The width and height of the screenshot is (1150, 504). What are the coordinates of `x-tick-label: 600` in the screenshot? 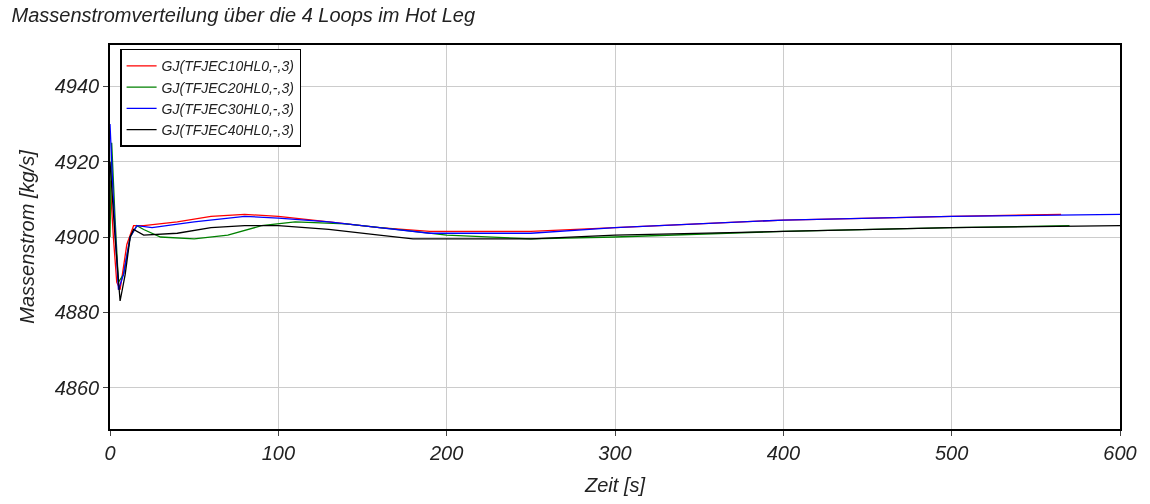 It's located at (1120, 452).